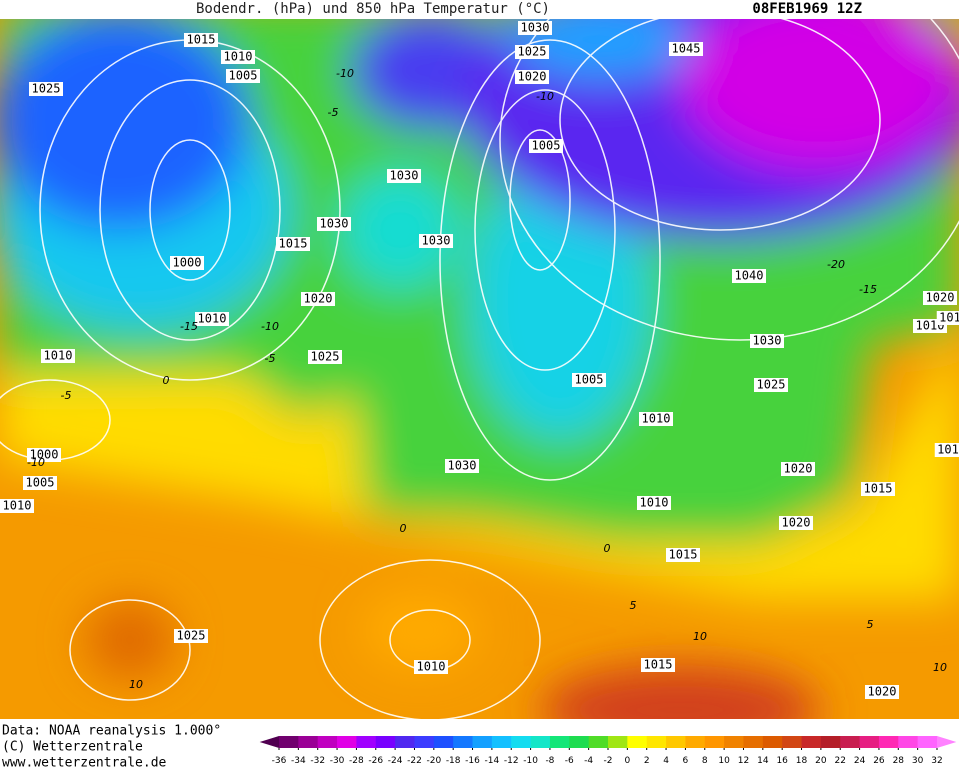 The image size is (959, 770). Describe the element at coordinates (414, 761) in the screenshot. I see `legend-tick-label: -22` at that location.